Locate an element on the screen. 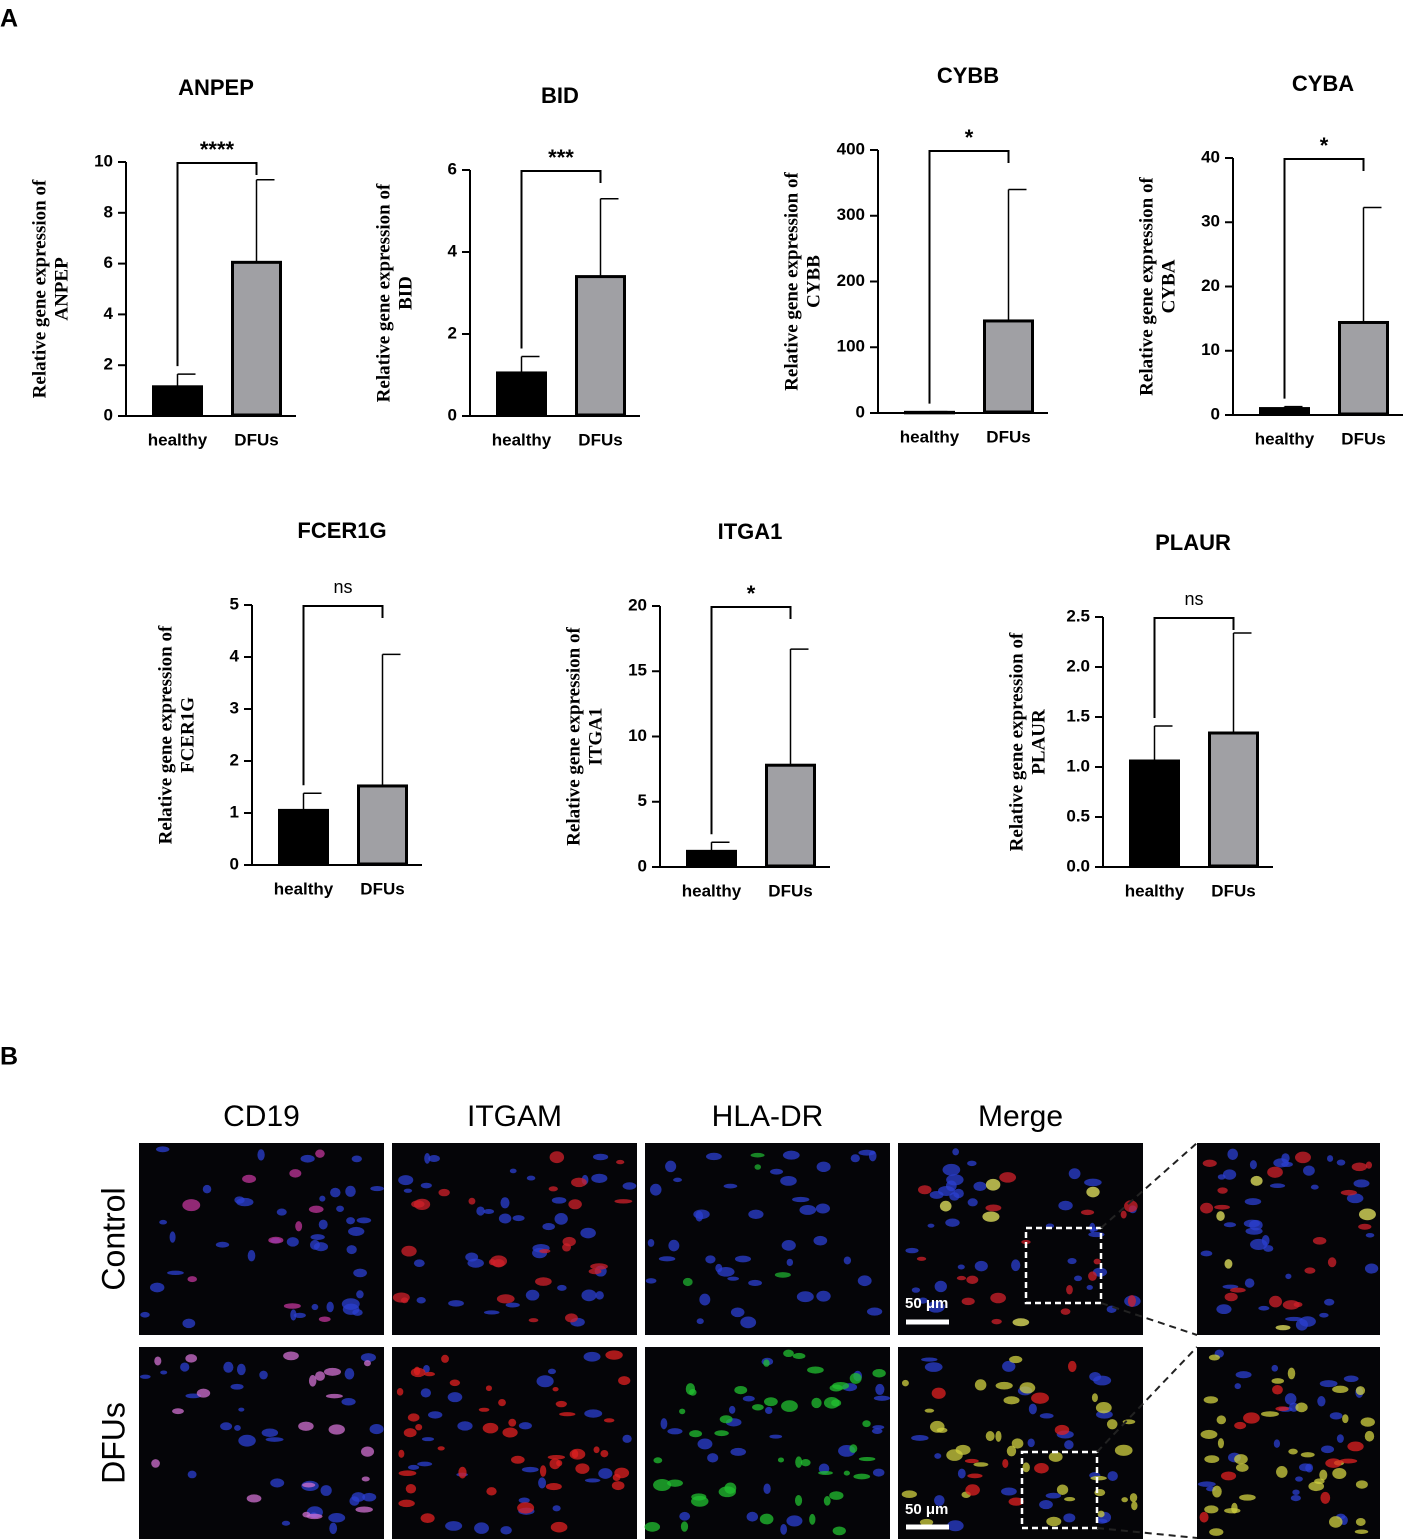  y-tick-label: 0.5 is located at coordinates (1078, 815).